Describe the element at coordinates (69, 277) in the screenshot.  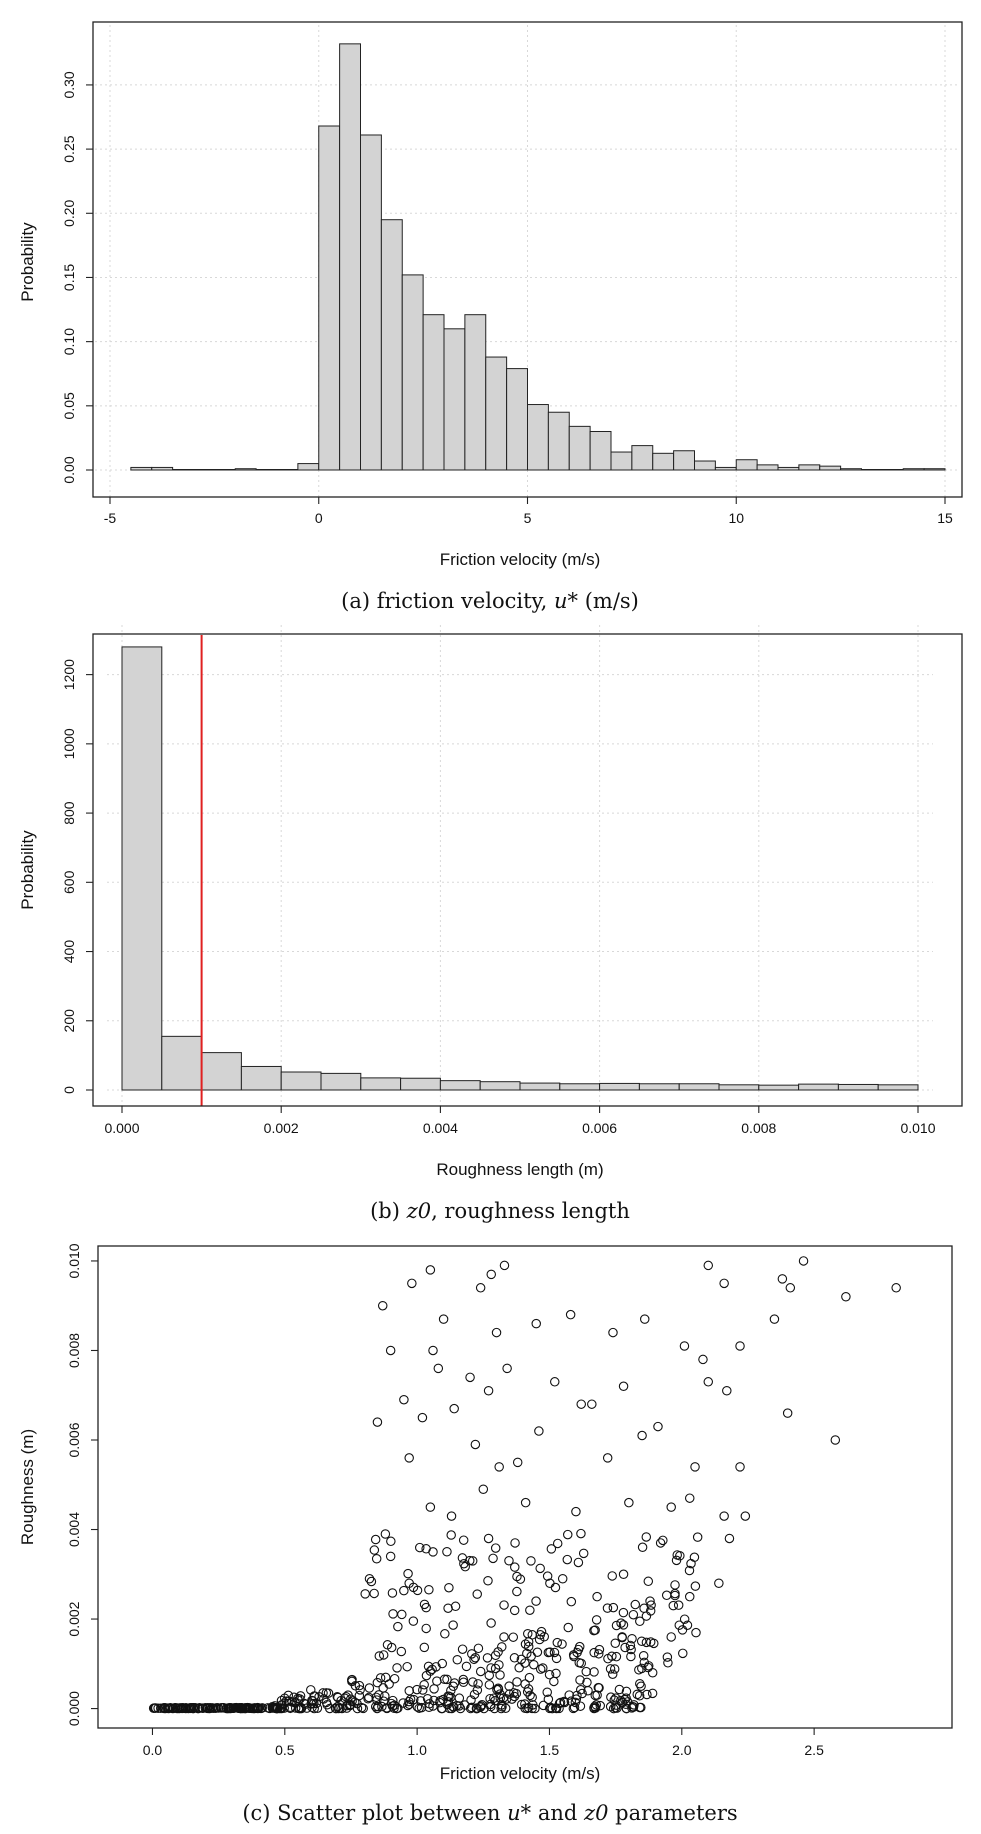
I see `y-tick-label: 0.15` at that location.